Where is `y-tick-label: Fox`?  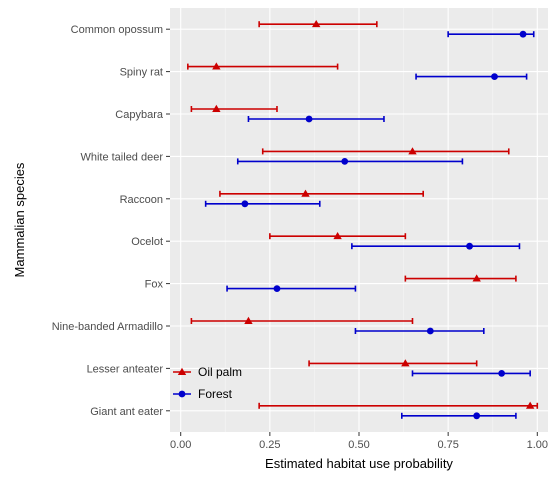 y-tick-label: Fox is located at coordinates (154, 285).